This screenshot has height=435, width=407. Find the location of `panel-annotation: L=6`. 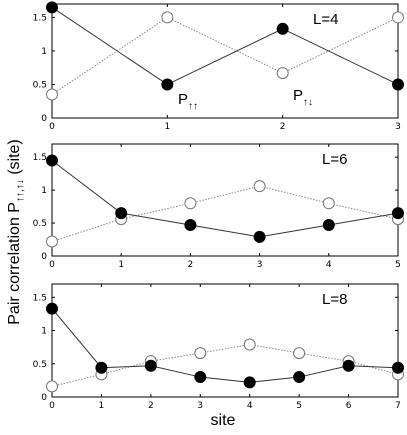

panel-annotation: L=6 is located at coordinates (334, 159).